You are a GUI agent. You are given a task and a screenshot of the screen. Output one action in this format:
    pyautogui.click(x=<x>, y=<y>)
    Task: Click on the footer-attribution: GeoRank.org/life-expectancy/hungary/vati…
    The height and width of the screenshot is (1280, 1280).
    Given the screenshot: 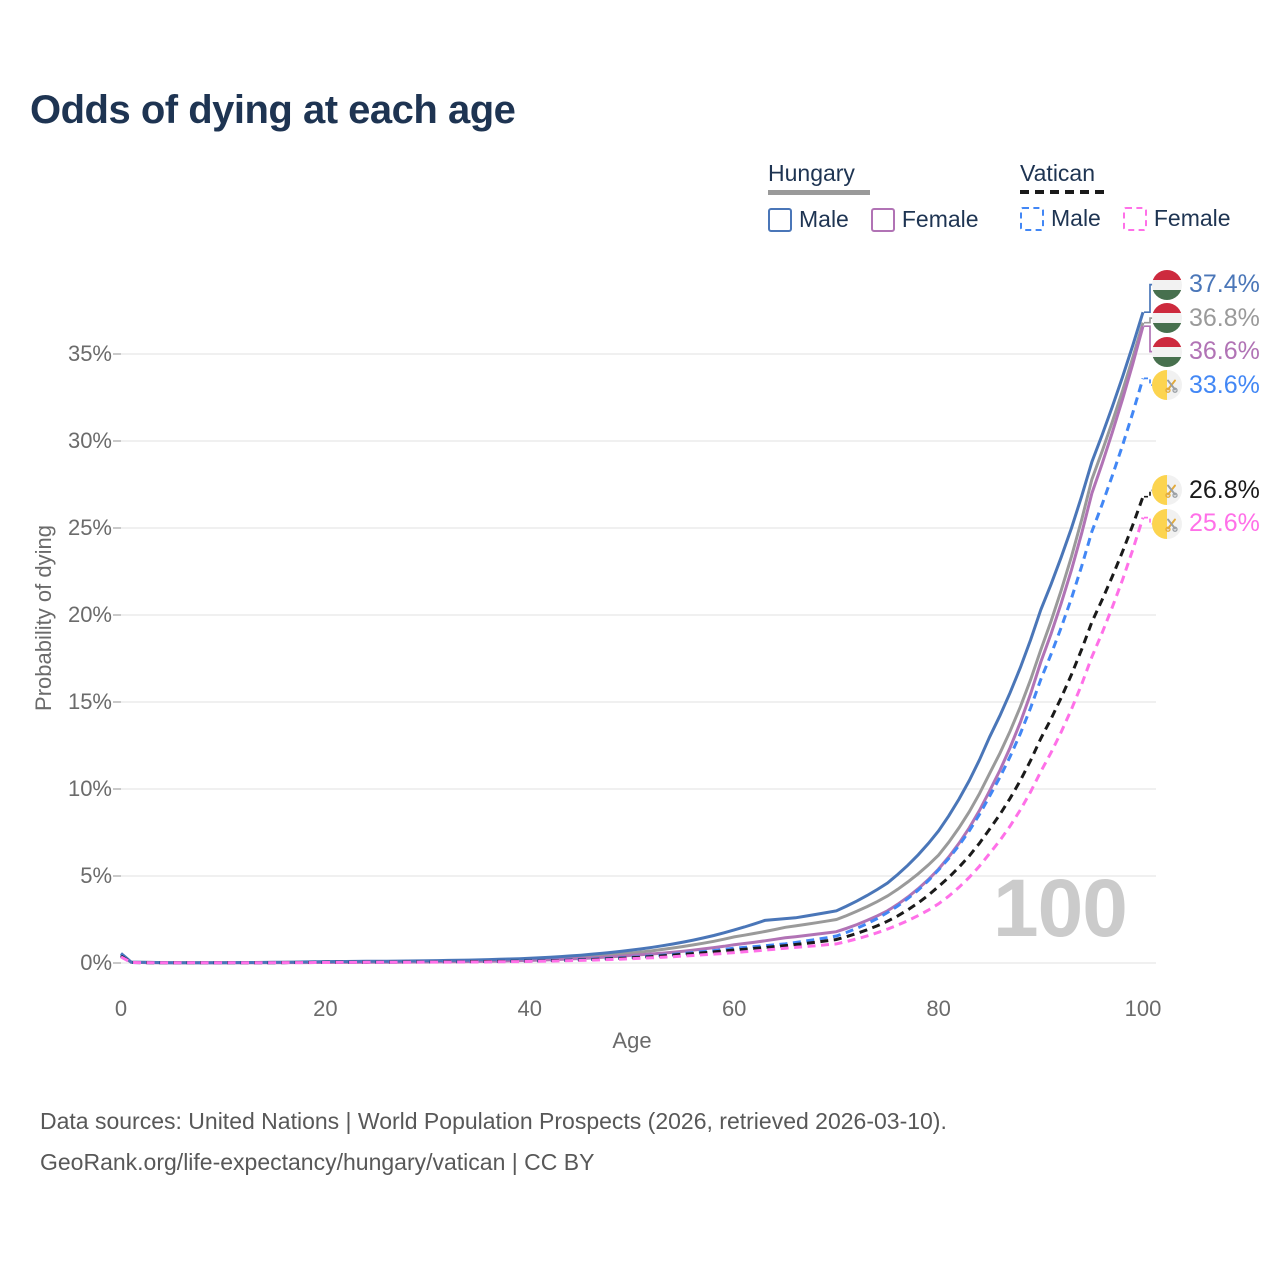 What is the action you would take?
    pyautogui.click(x=317, y=1162)
    